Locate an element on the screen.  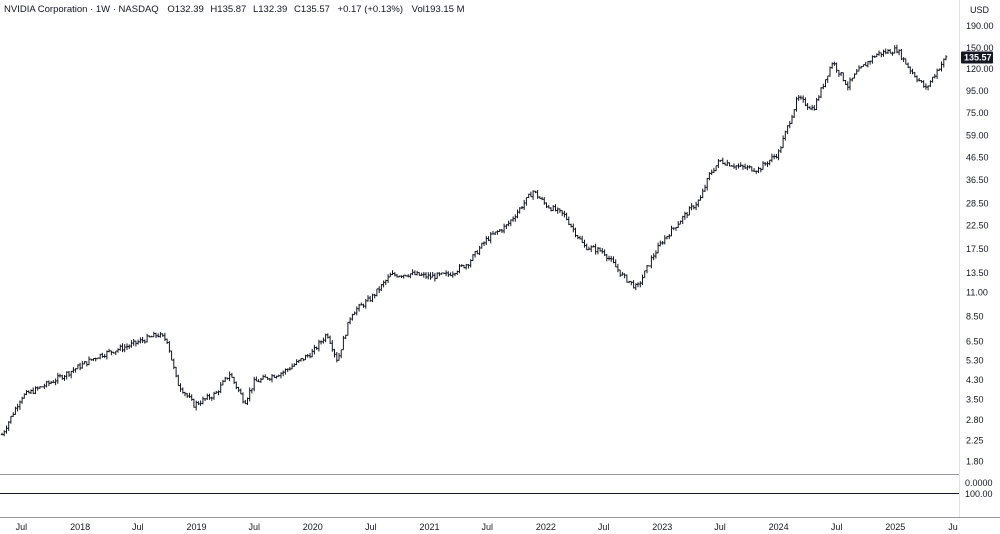
close-value: C135.57 is located at coordinates (311, 9).